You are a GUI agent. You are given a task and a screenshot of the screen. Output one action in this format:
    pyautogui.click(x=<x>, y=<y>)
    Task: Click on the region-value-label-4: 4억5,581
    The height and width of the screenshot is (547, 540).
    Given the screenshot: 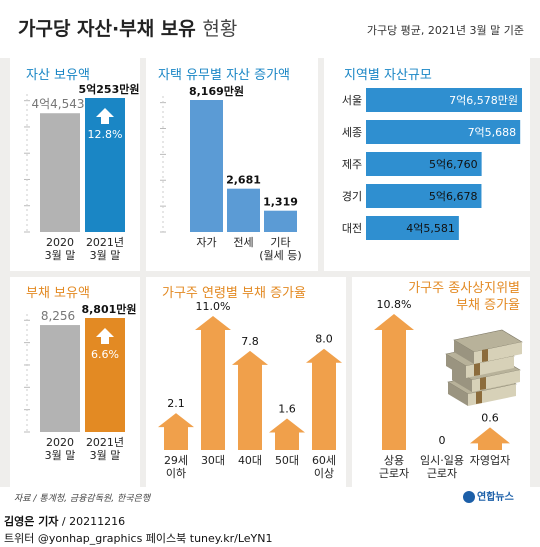 What is the action you would take?
    pyautogui.click(x=430, y=228)
    